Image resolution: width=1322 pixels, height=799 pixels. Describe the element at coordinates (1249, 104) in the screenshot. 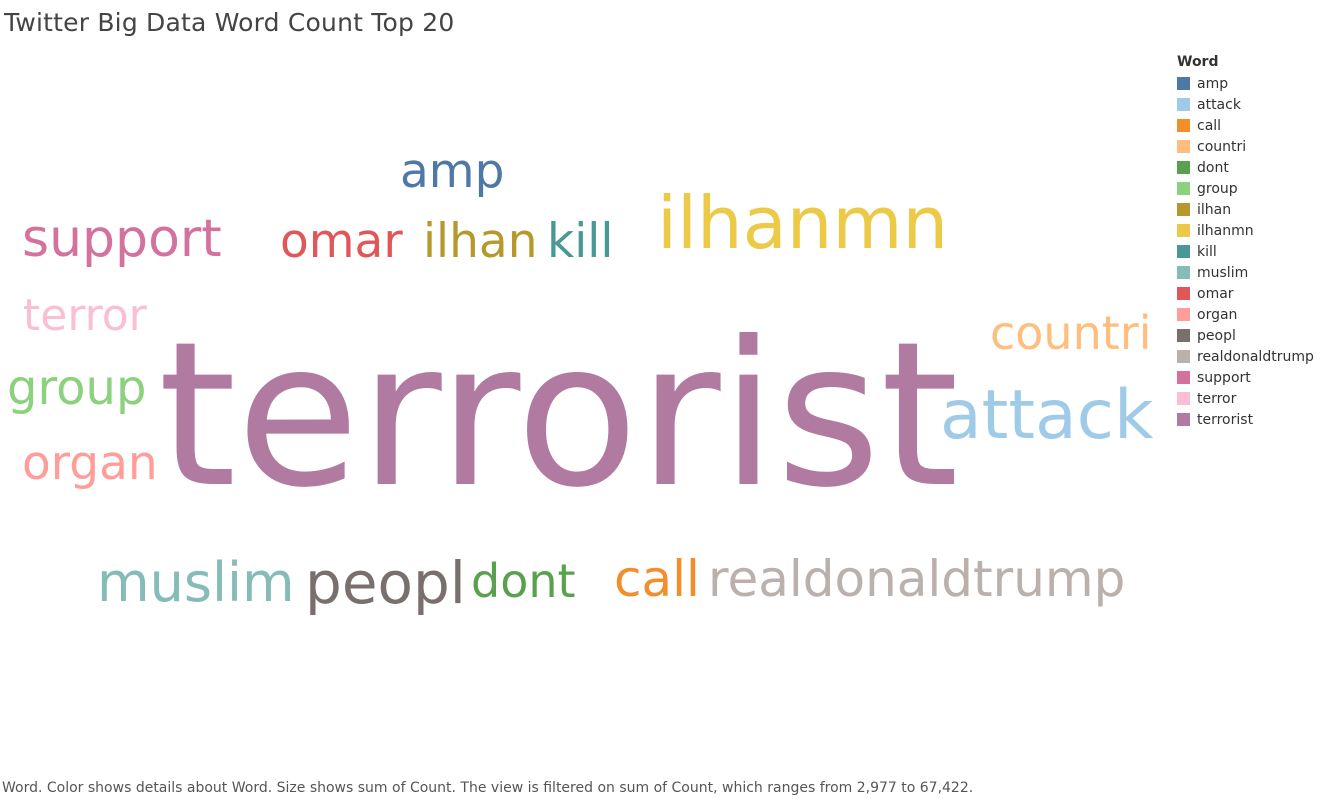

I see `legend-item: attack` at that location.